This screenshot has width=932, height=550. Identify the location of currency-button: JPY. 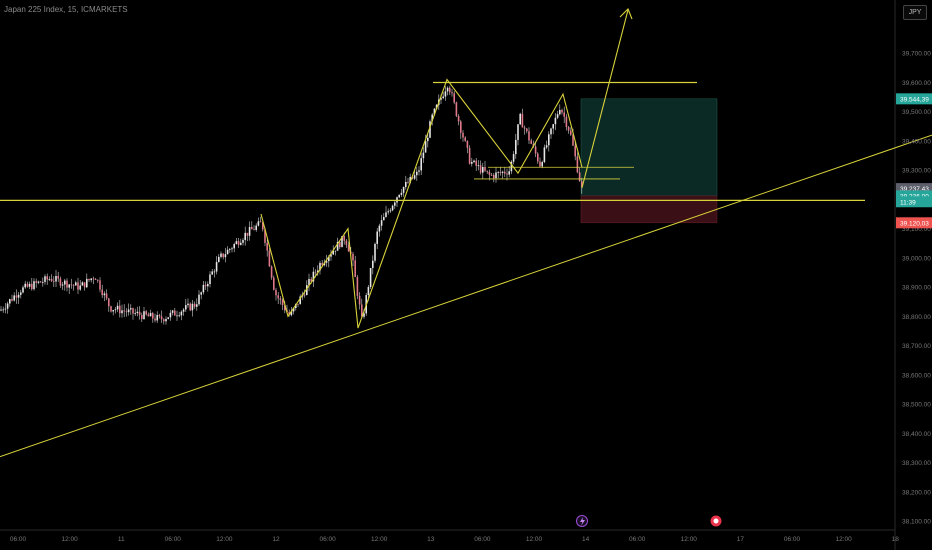
(915, 12).